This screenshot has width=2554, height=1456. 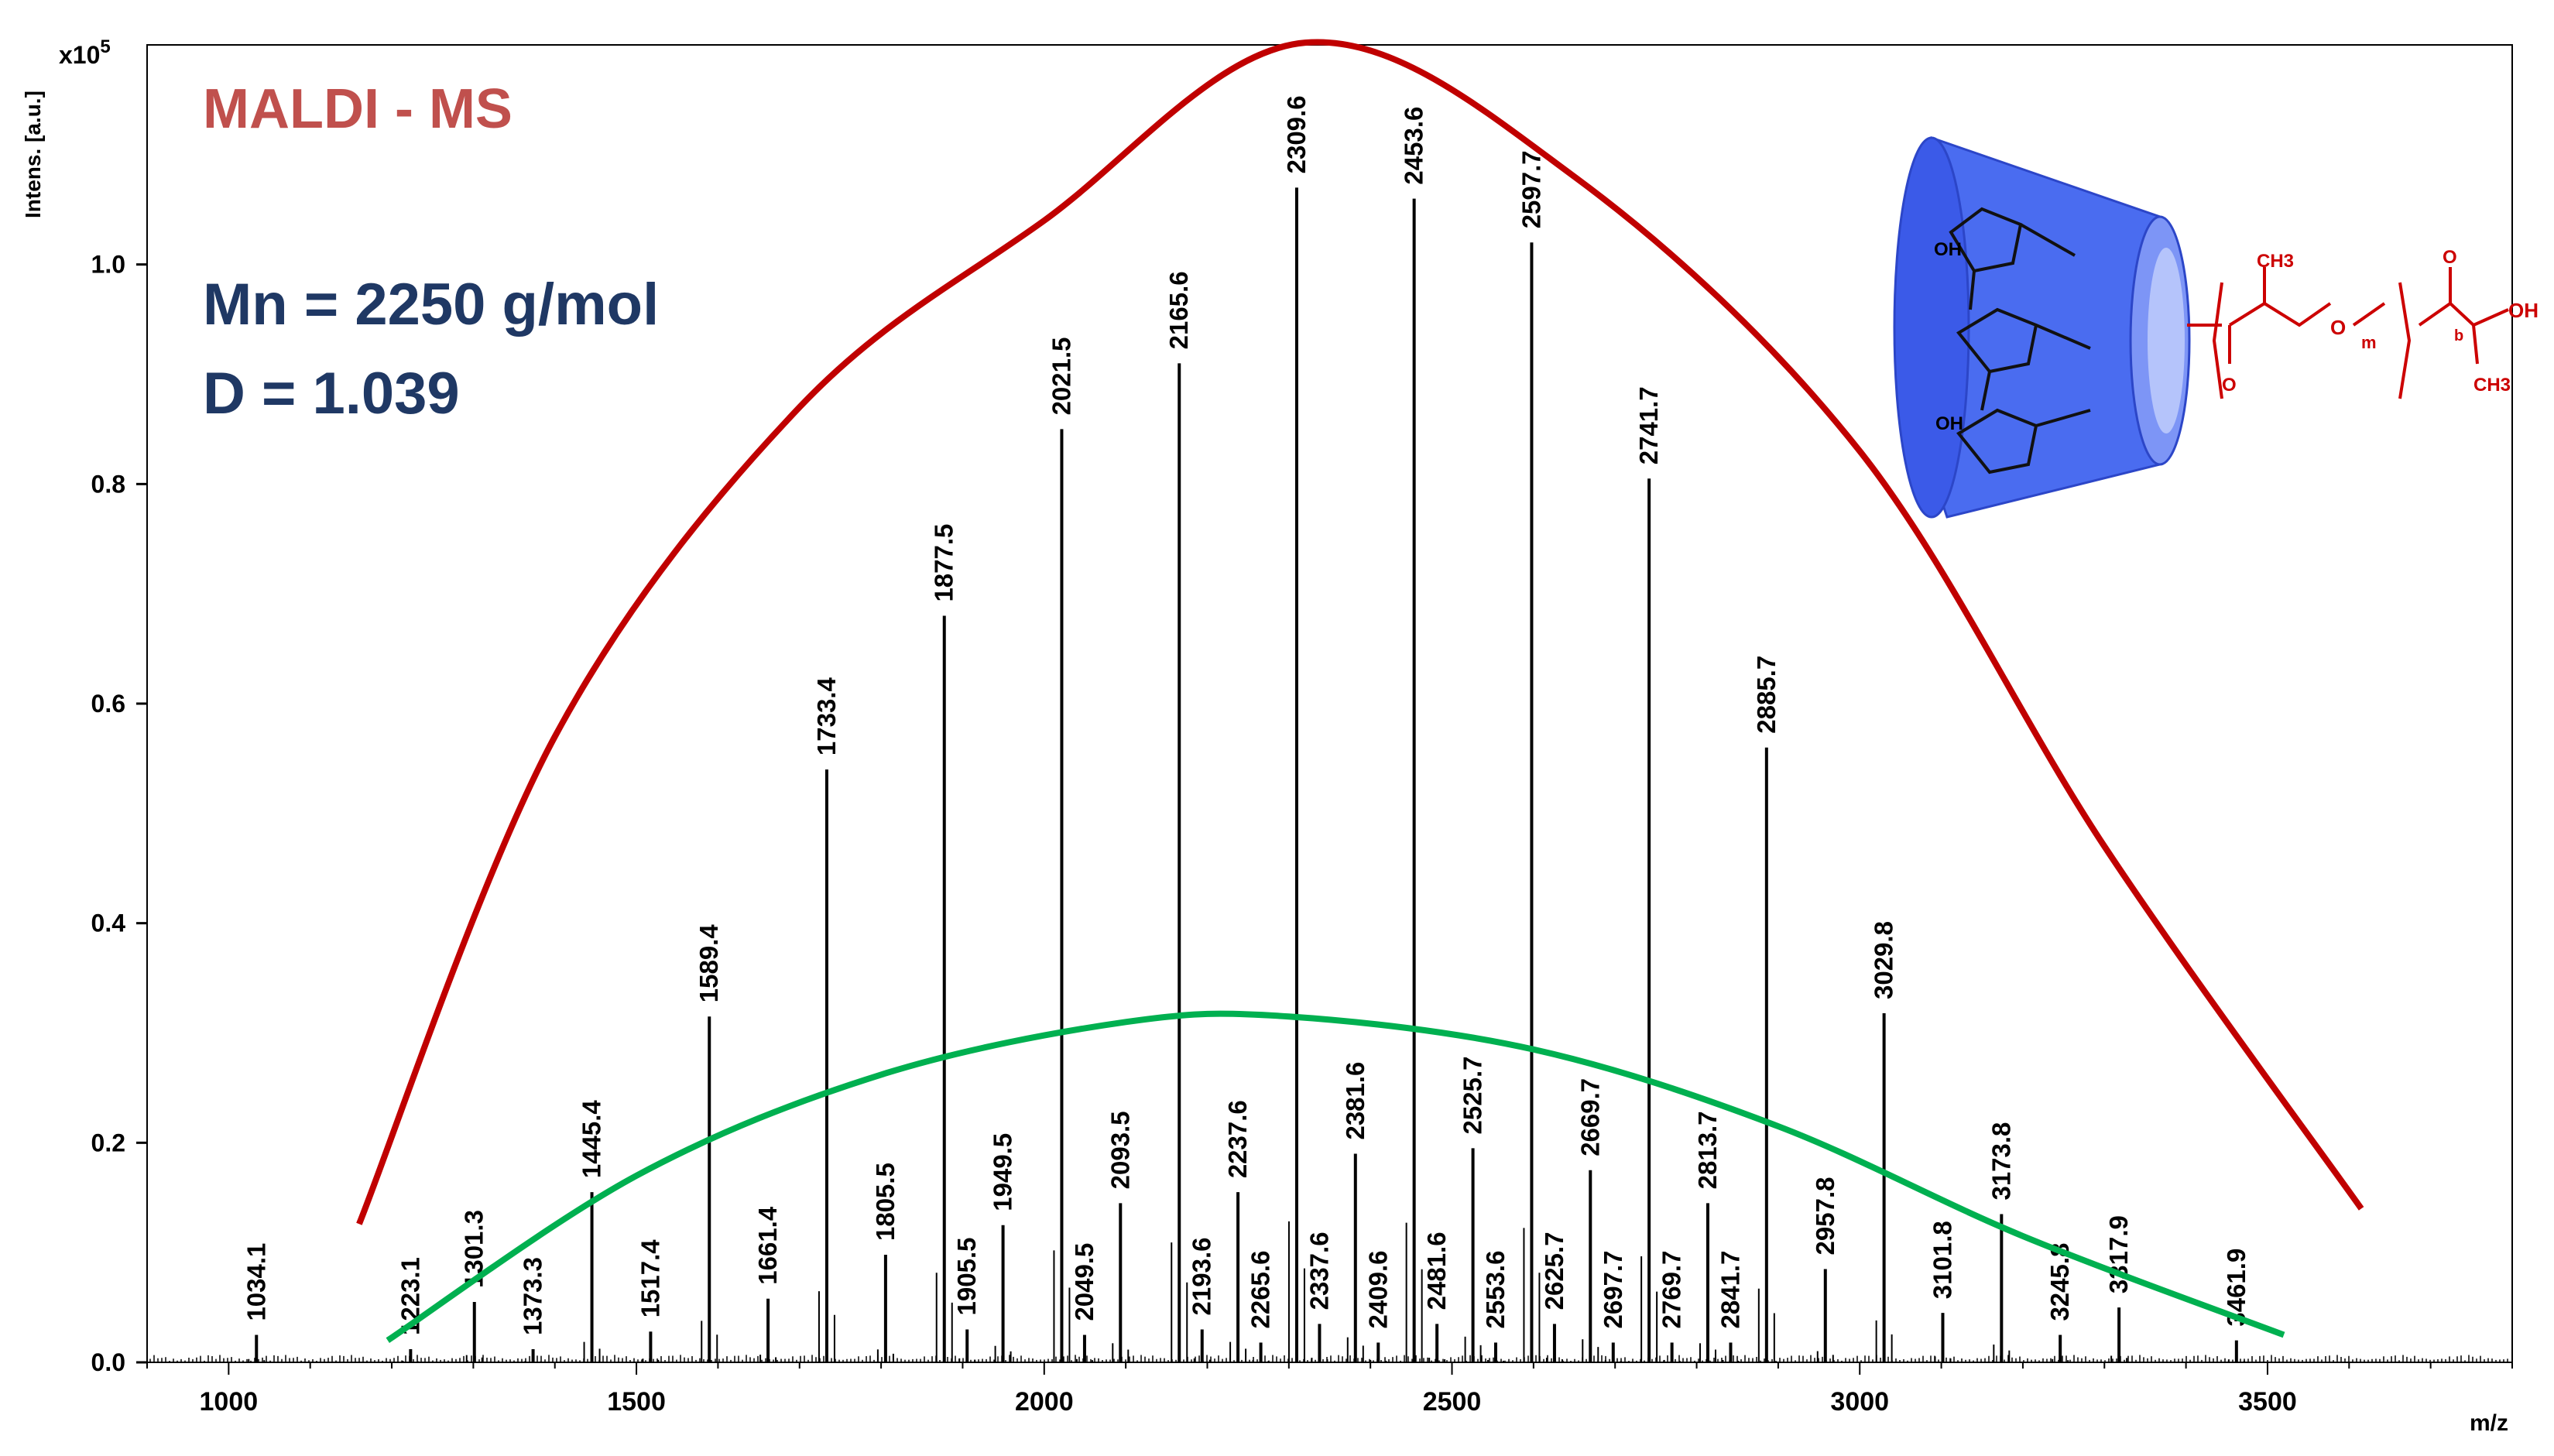 What do you see at coordinates (2369, 343) in the screenshot?
I see `repeat-unit-label: m` at bounding box center [2369, 343].